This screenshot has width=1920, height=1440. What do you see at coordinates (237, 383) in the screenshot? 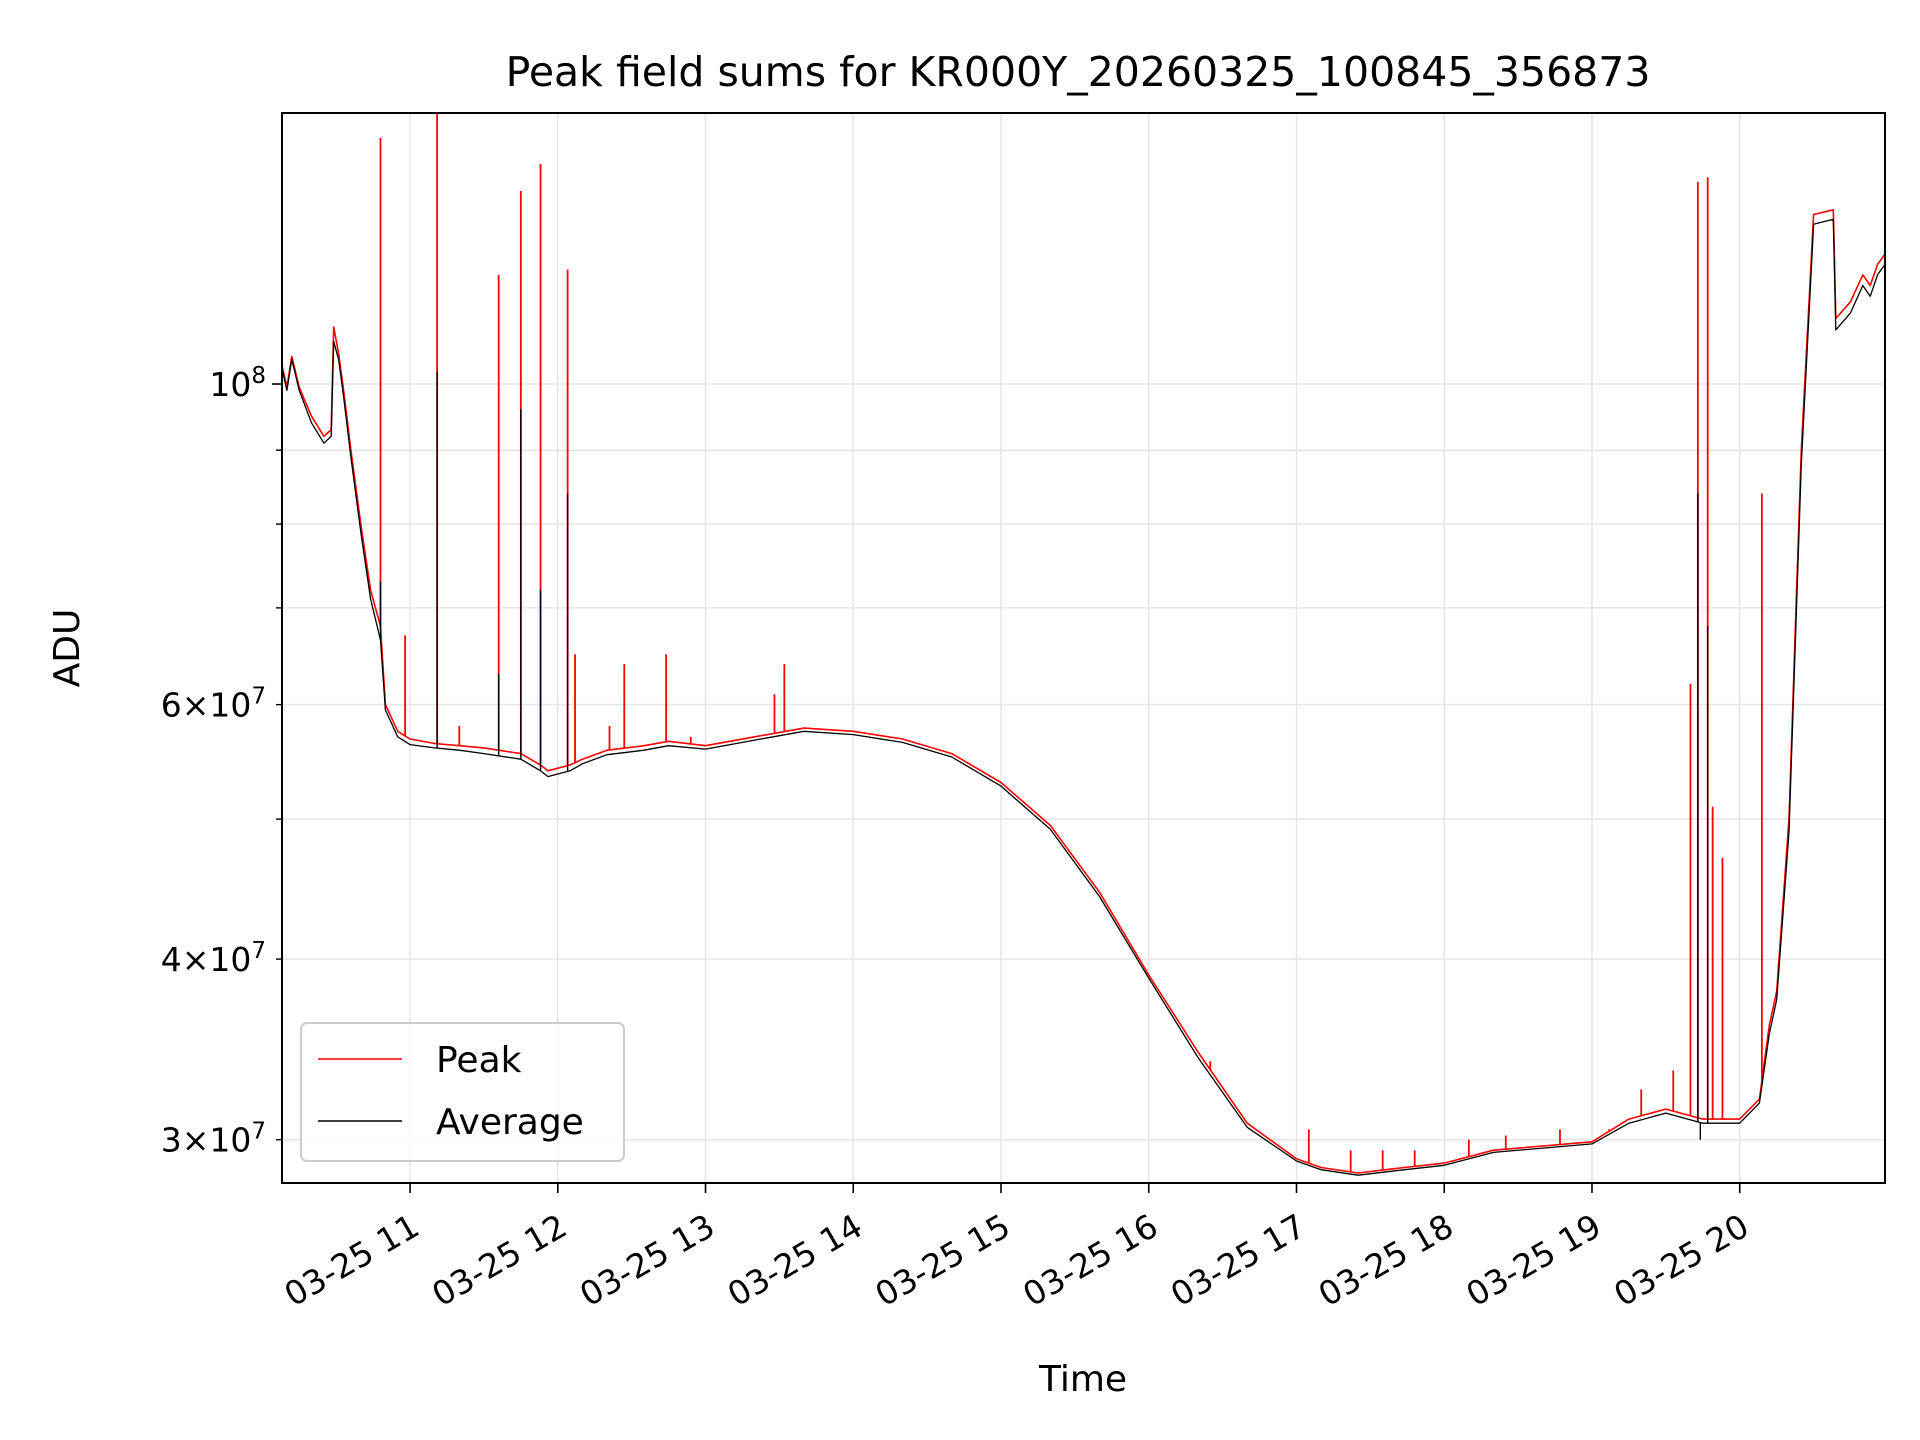
I see `y-tick-label: 108` at bounding box center [237, 383].